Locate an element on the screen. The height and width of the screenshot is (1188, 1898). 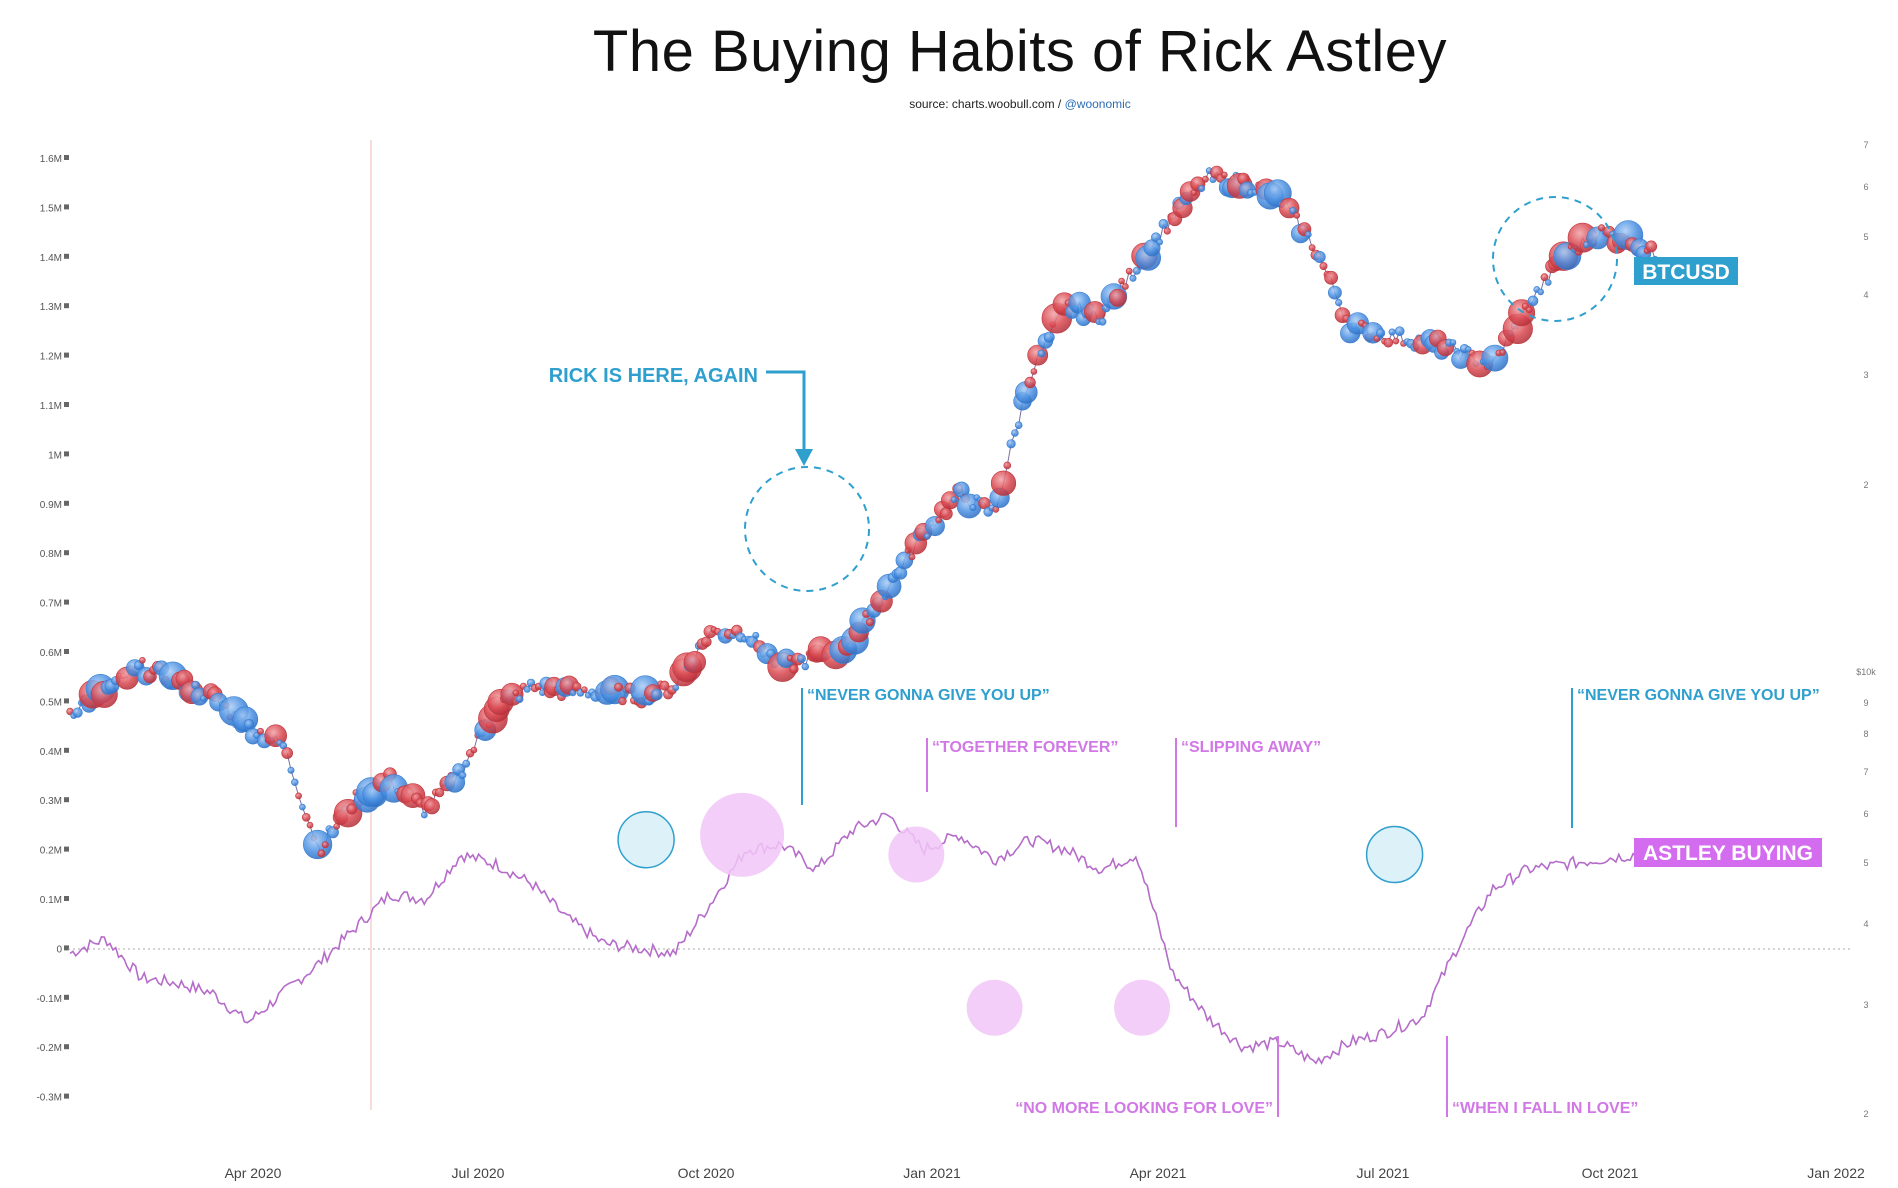
y-left-tick-label: 1.5M is located at coordinates (51, 208).